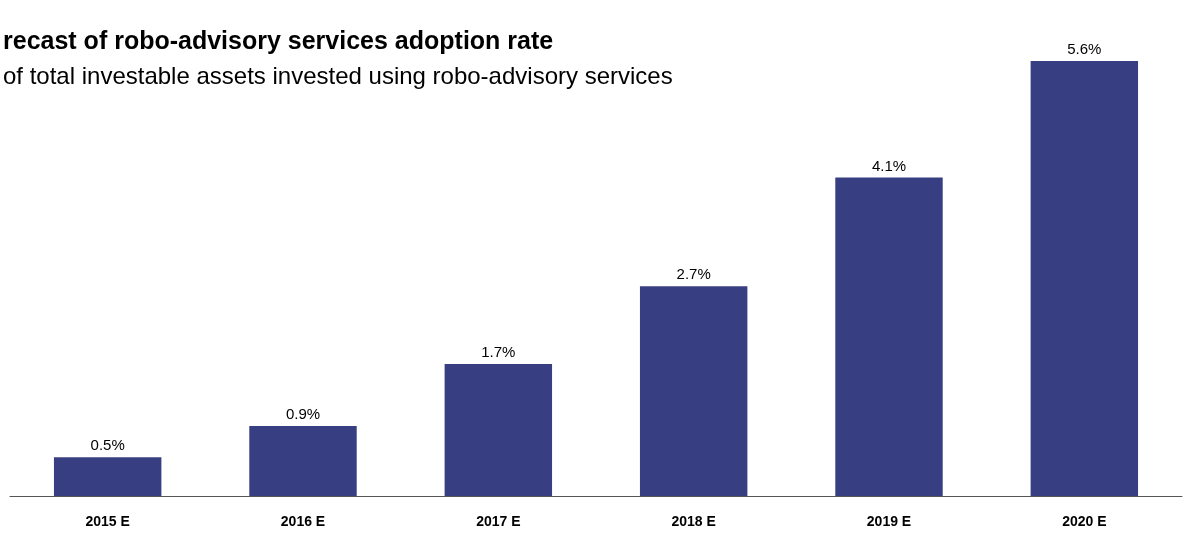 Image resolution: width=1192 pixels, height=535 pixels. What do you see at coordinates (1084, 49) in the screenshot?
I see `data-label: 5.6%` at bounding box center [1084, 49].